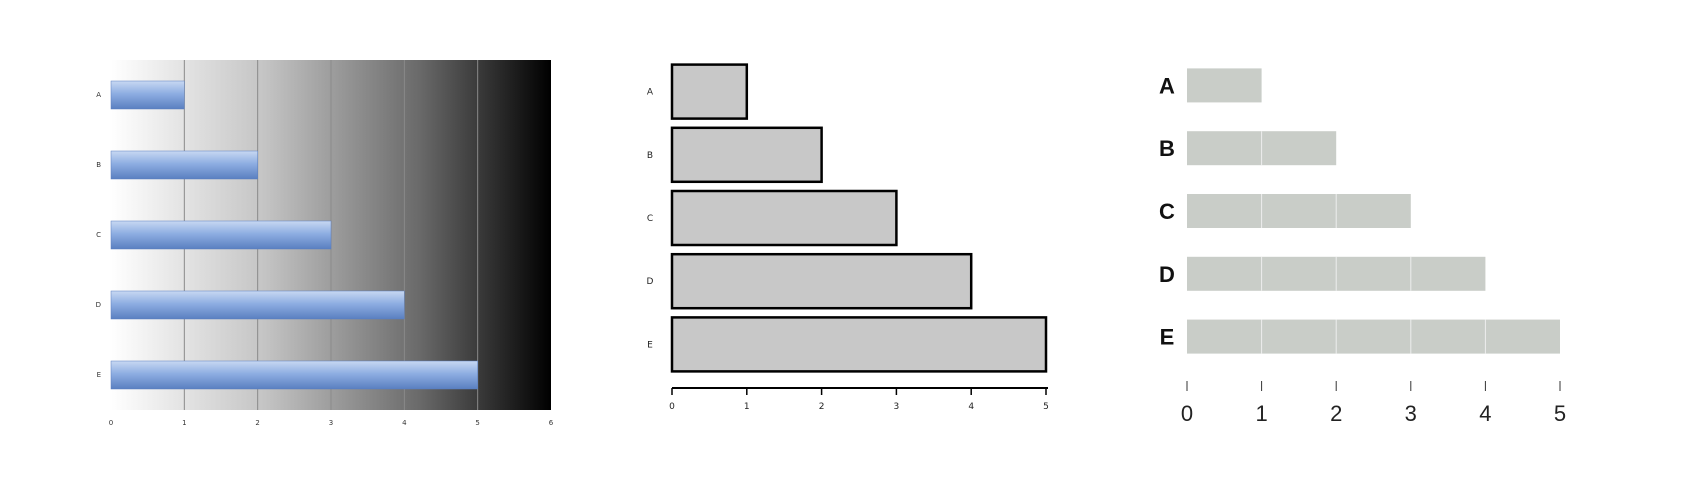  What do you see at coordinates (1167, 85) in the screenshot?
I see `chart-3-category-label: A` at bounding box center [1167, 85].